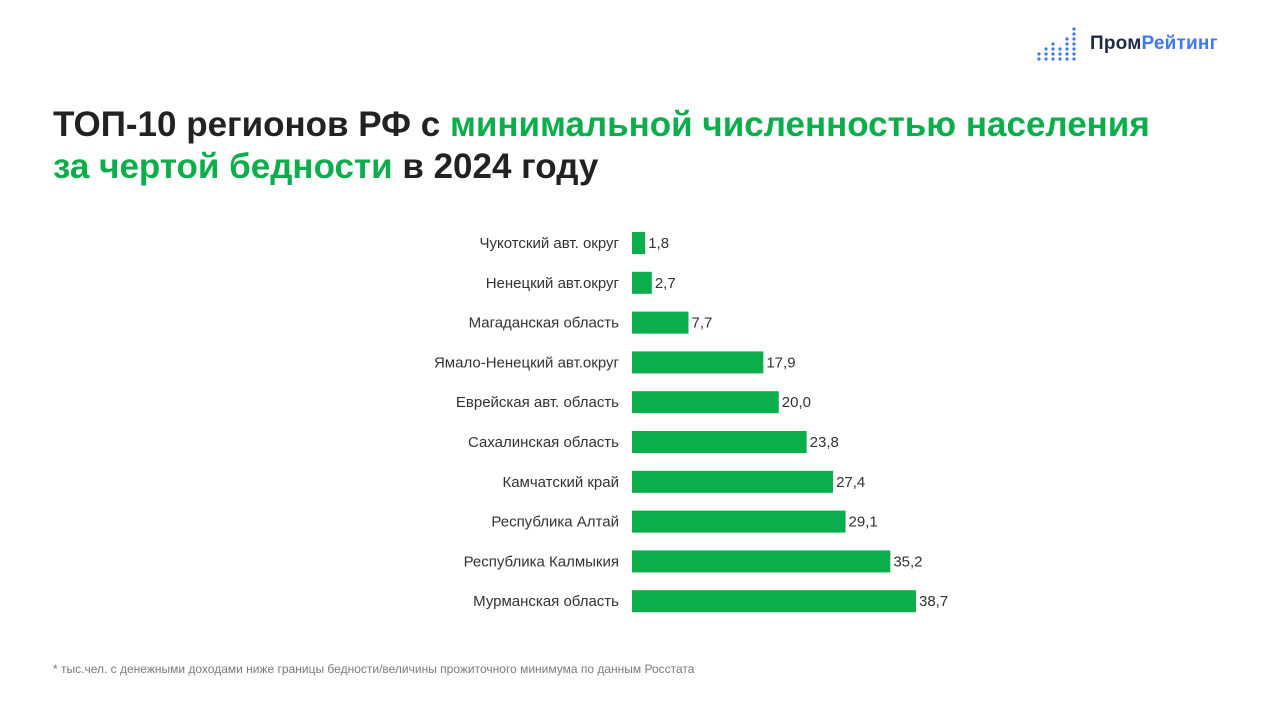  I want to click on title-highlight1: минимальной численностью населения, so click(799, 124).